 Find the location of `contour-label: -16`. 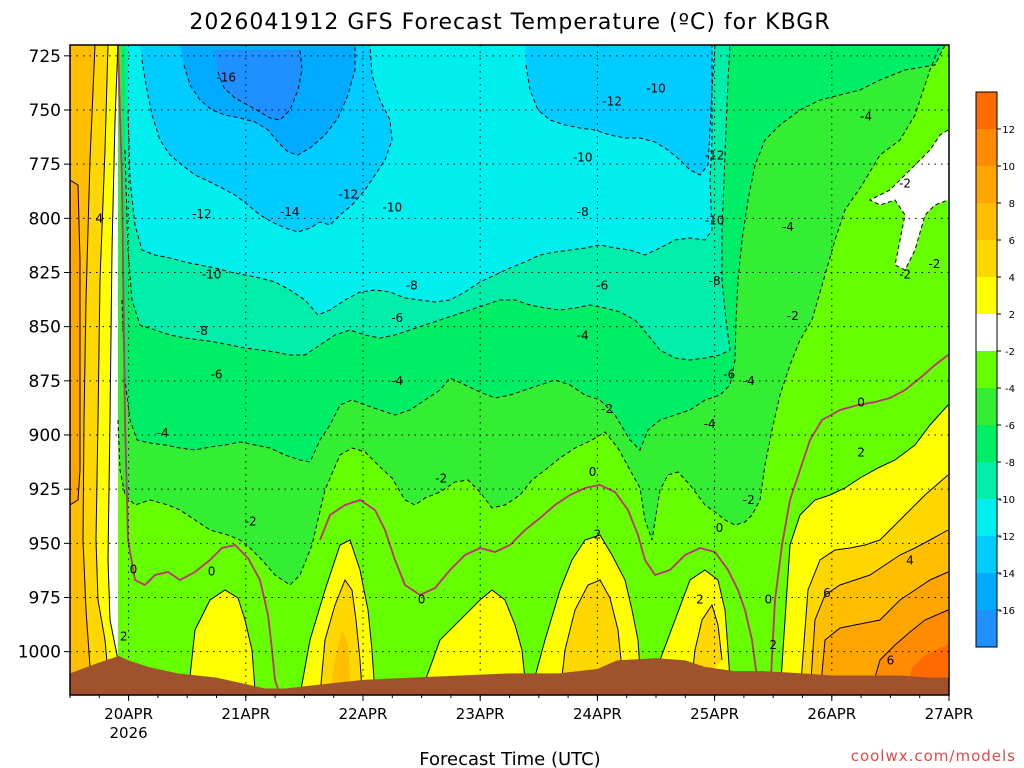

contour-label: -16 is located at coordinates (226, 78).